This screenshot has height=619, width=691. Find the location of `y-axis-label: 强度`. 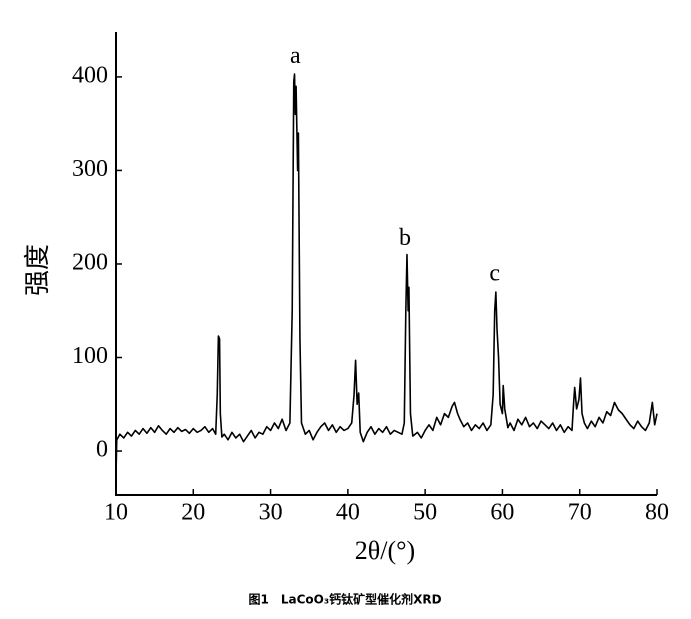

y-axis-label: 强度 is located at coordinates (37, 270).